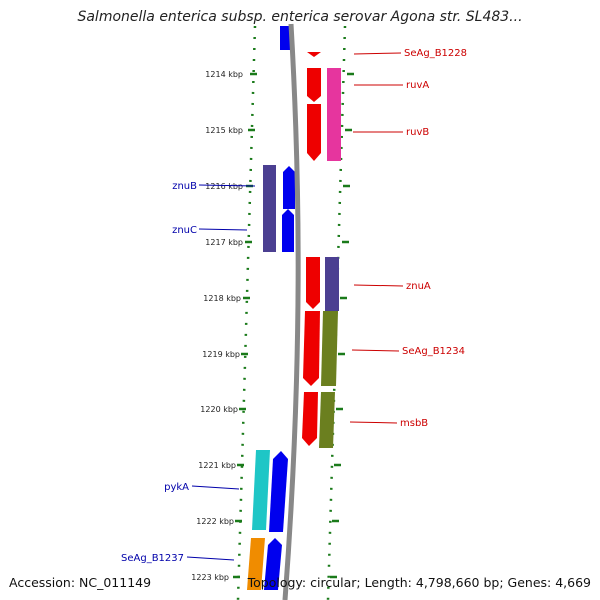 The image size is (600, 600). What do you see at coordinates (334, 132) in the screenshot?
I see `cog-box-ruvB` at bounding box center [334, 132].